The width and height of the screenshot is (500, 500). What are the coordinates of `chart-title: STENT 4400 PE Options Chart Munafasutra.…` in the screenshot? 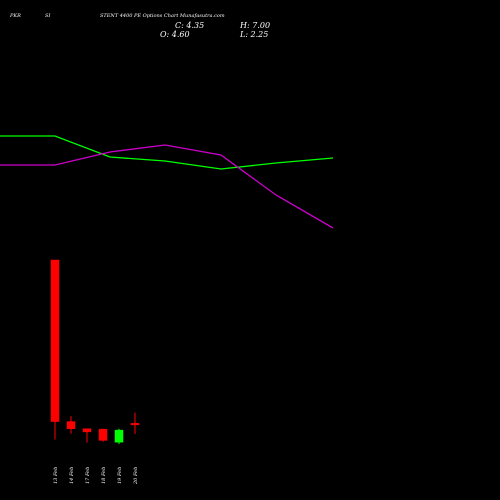 It's located at (162, 16).